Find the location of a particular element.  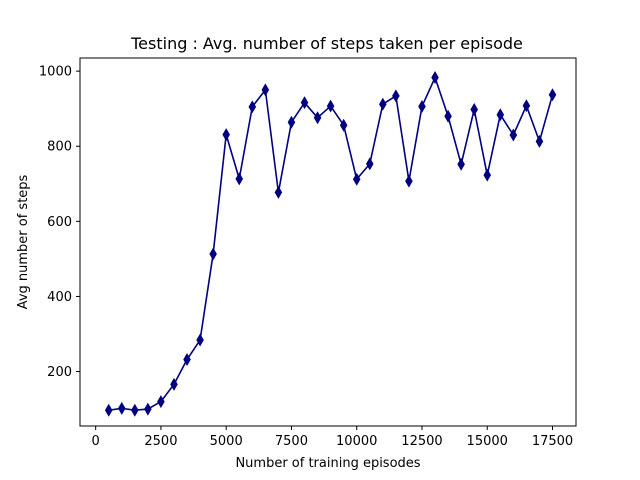

x-tick-label: 5000 is located at coordinates (226, 441).